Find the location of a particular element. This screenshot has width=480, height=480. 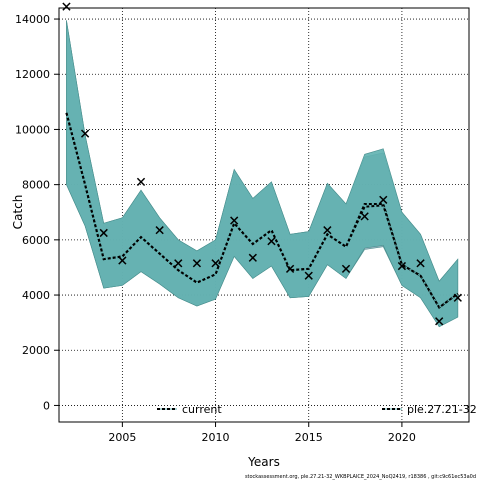

y-tick-label: 10000 is located at coordinates (32, 129).